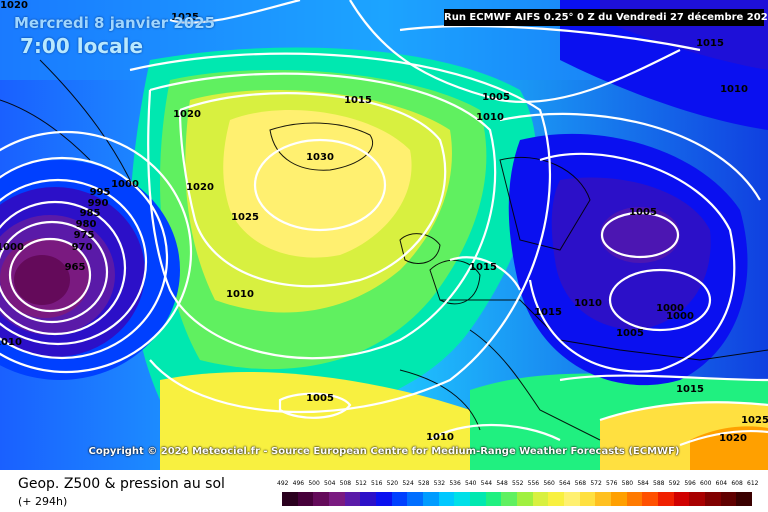 This screenshot has width=768, height=512. What do you see at coordinates (90, 213) in the screenshot?
I see `isobar-label: 985` at bounding box center [90, 213].